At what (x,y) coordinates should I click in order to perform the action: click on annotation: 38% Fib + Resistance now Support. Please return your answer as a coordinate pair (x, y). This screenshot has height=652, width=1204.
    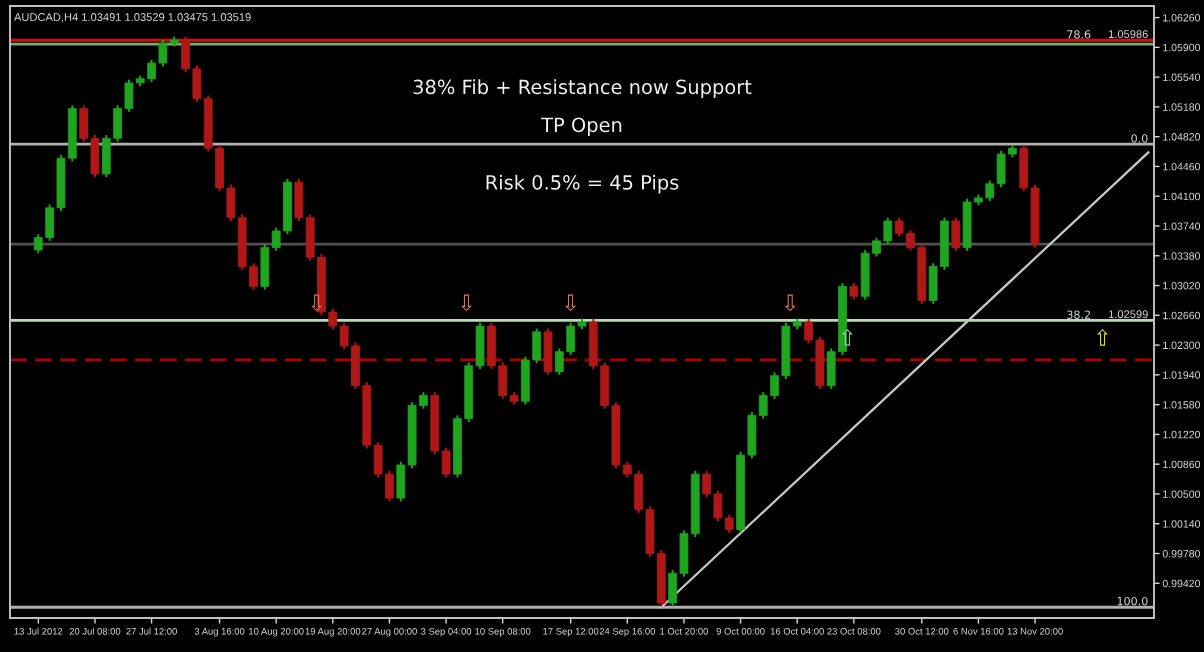
    Looking at the image, I should click on (582, 89).